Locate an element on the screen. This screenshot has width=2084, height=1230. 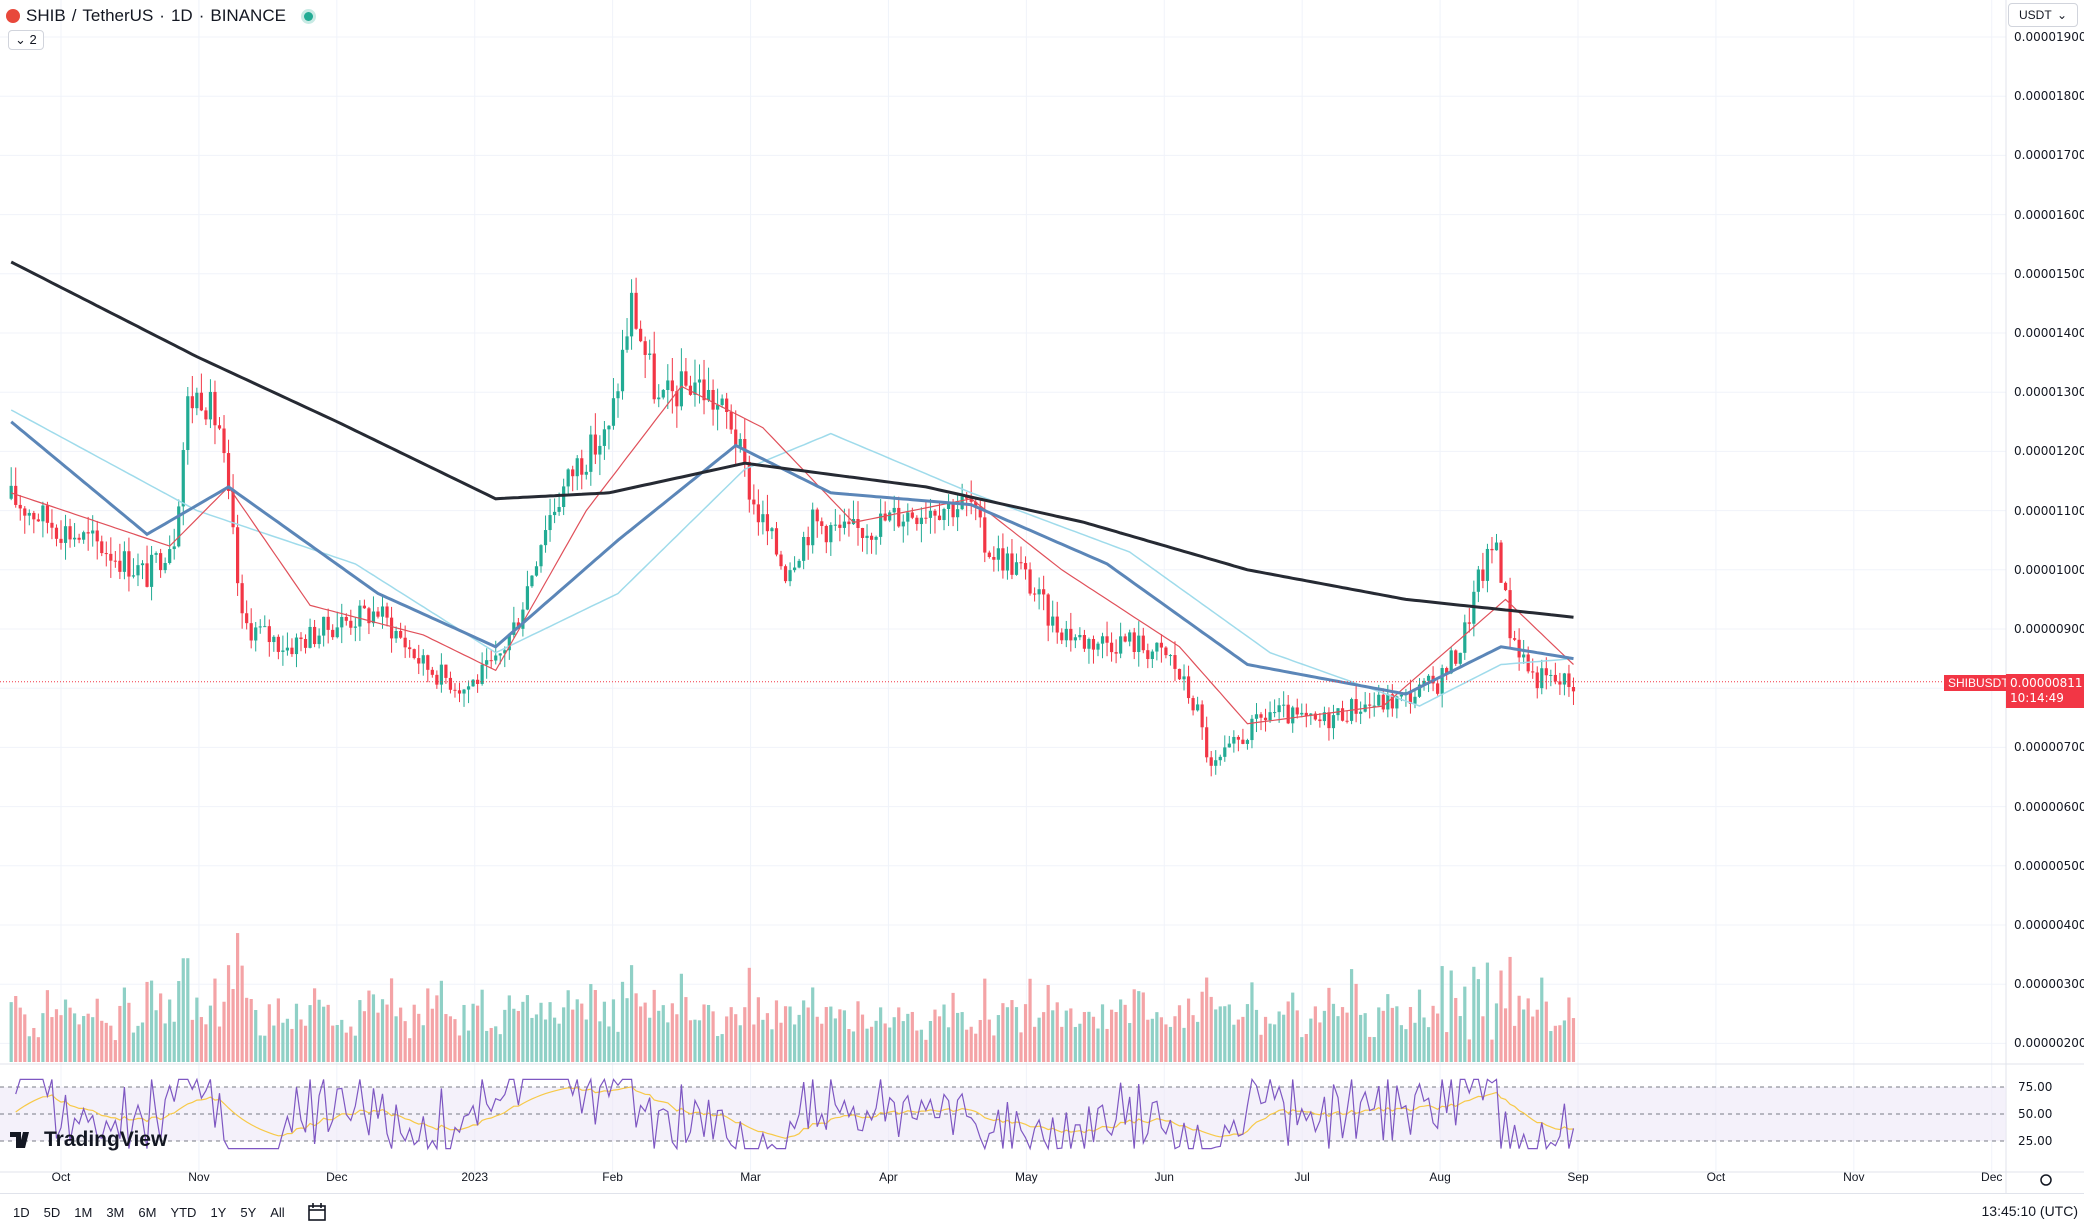
range-button-1m: 1M is located at coordinates (83, 1212).